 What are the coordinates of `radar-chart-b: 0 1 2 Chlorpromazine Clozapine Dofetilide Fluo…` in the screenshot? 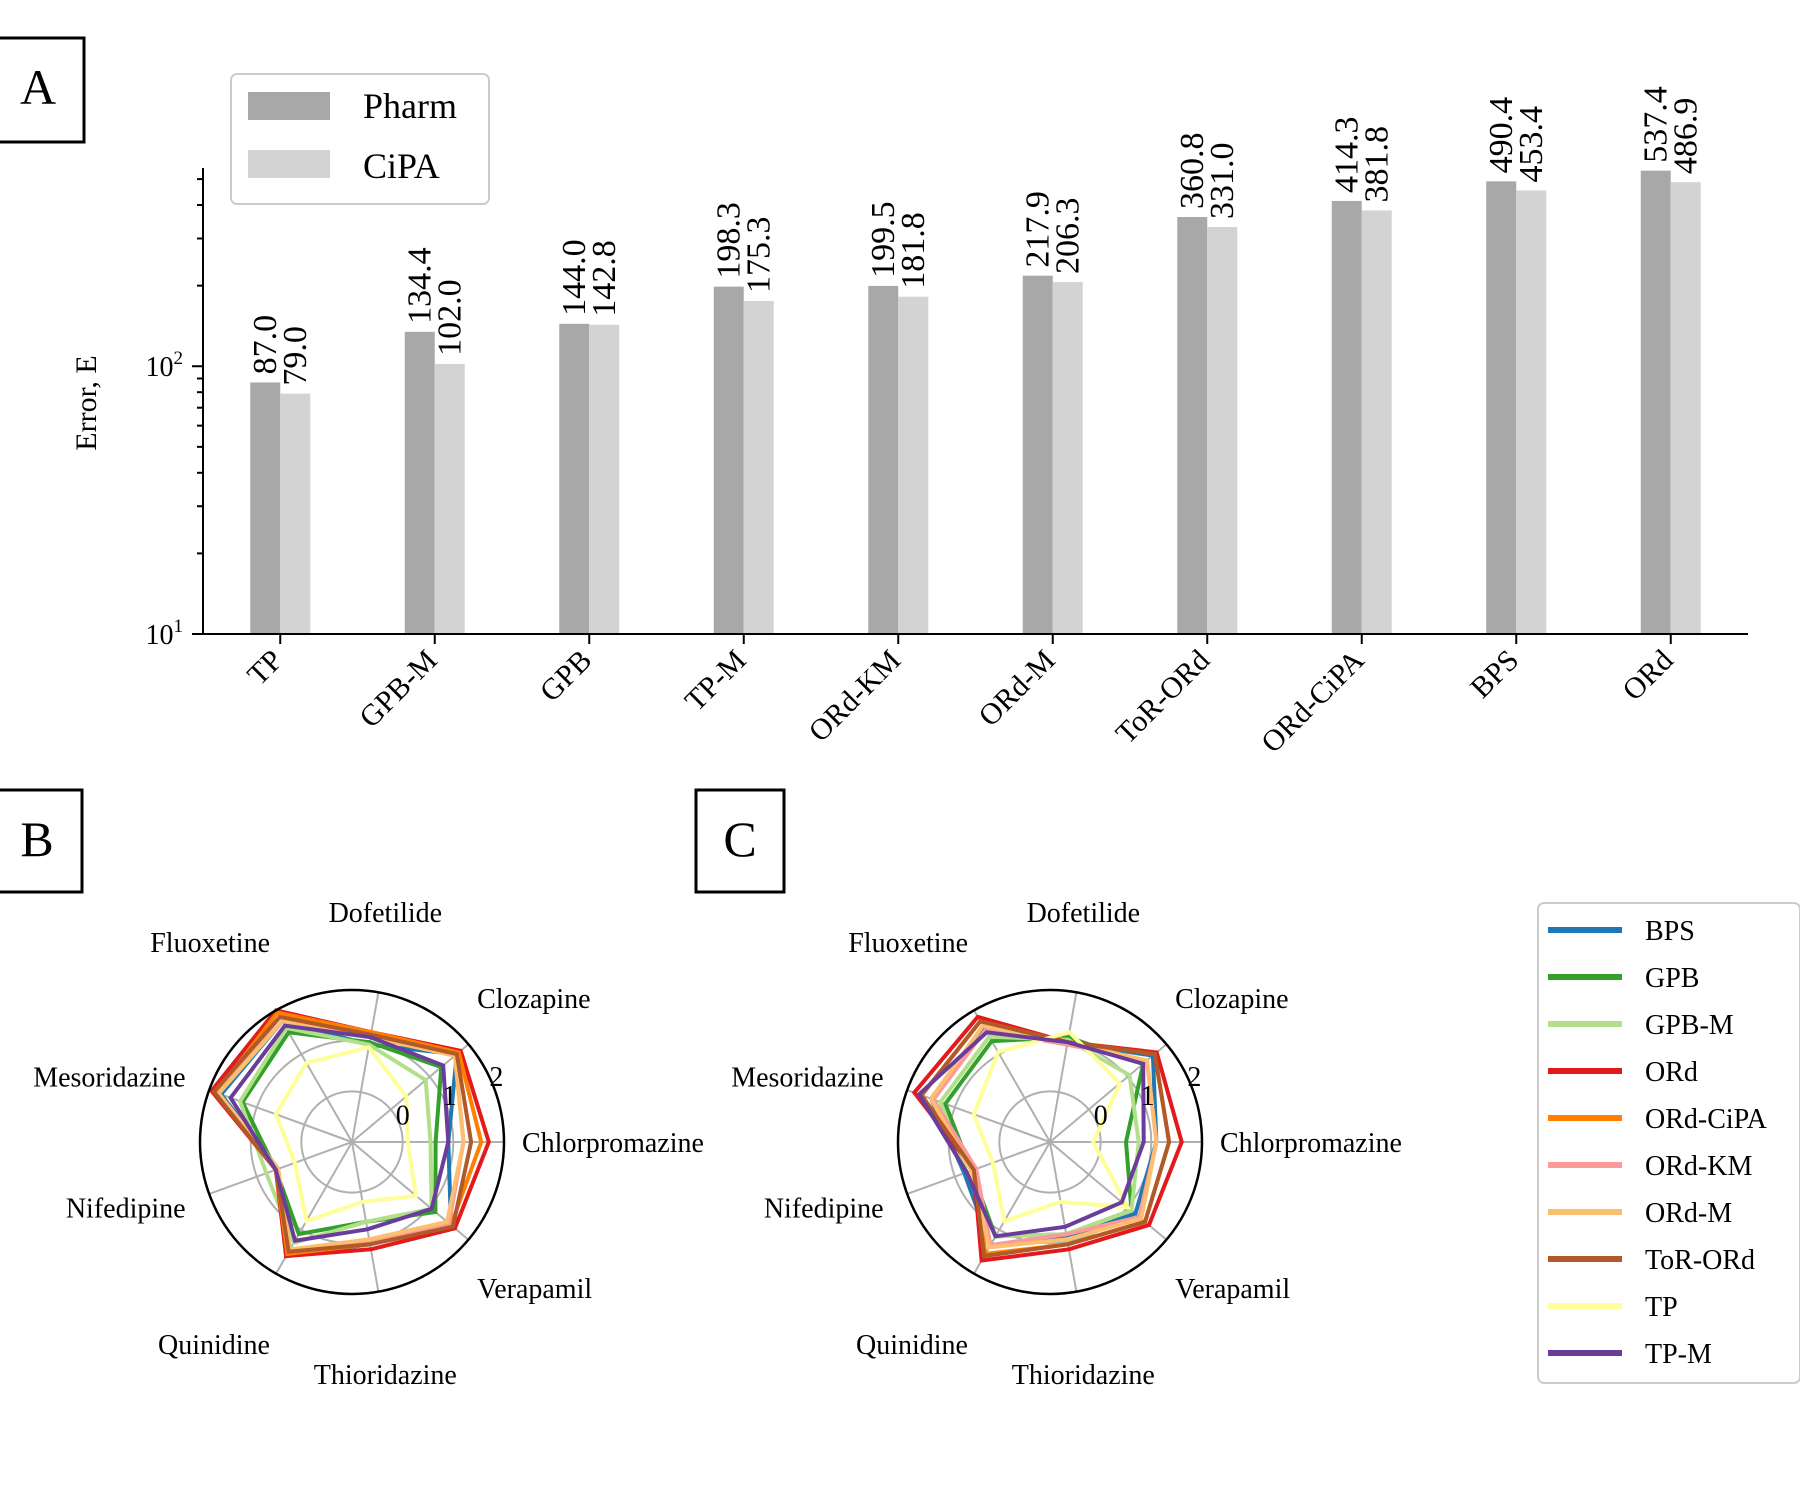 It's located at (368, 1144).